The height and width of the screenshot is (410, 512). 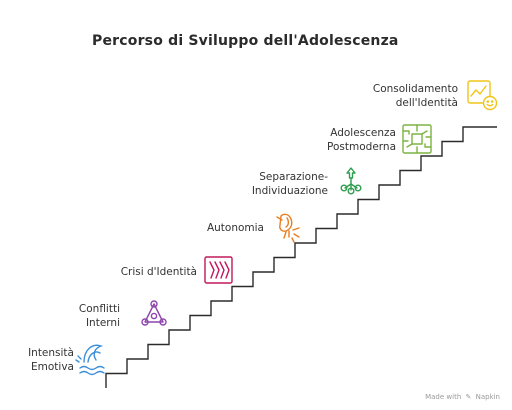 What do you see at coordinates (443, 397) in the screenshot?
I see `credit-prefix: Made with` at bounding box center [443, 397].